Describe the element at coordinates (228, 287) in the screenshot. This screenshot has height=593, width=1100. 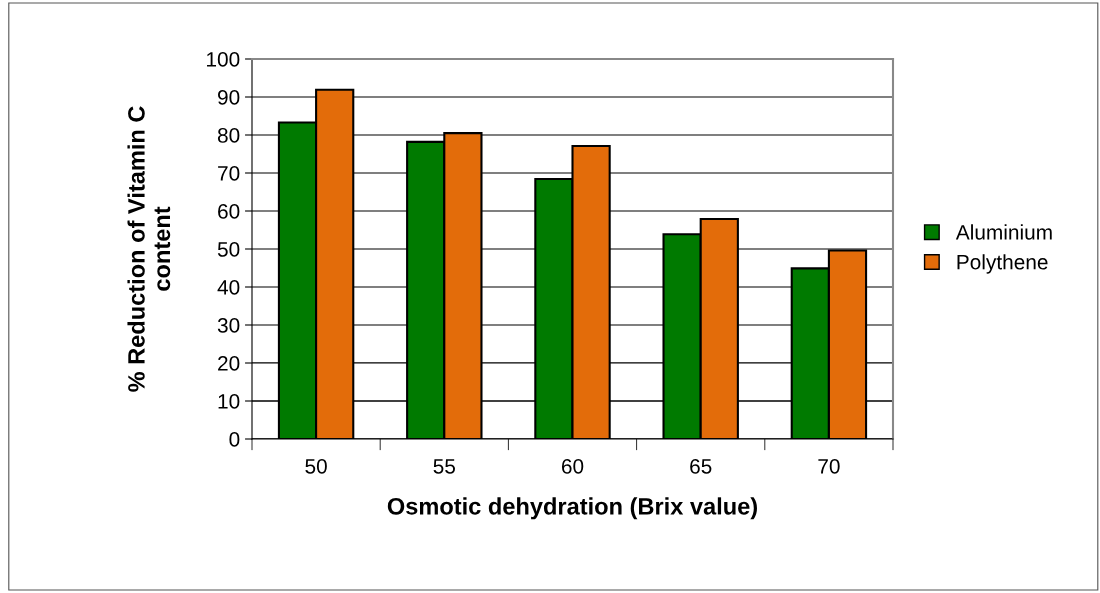
I see `y-tick-label: 40` at that location.